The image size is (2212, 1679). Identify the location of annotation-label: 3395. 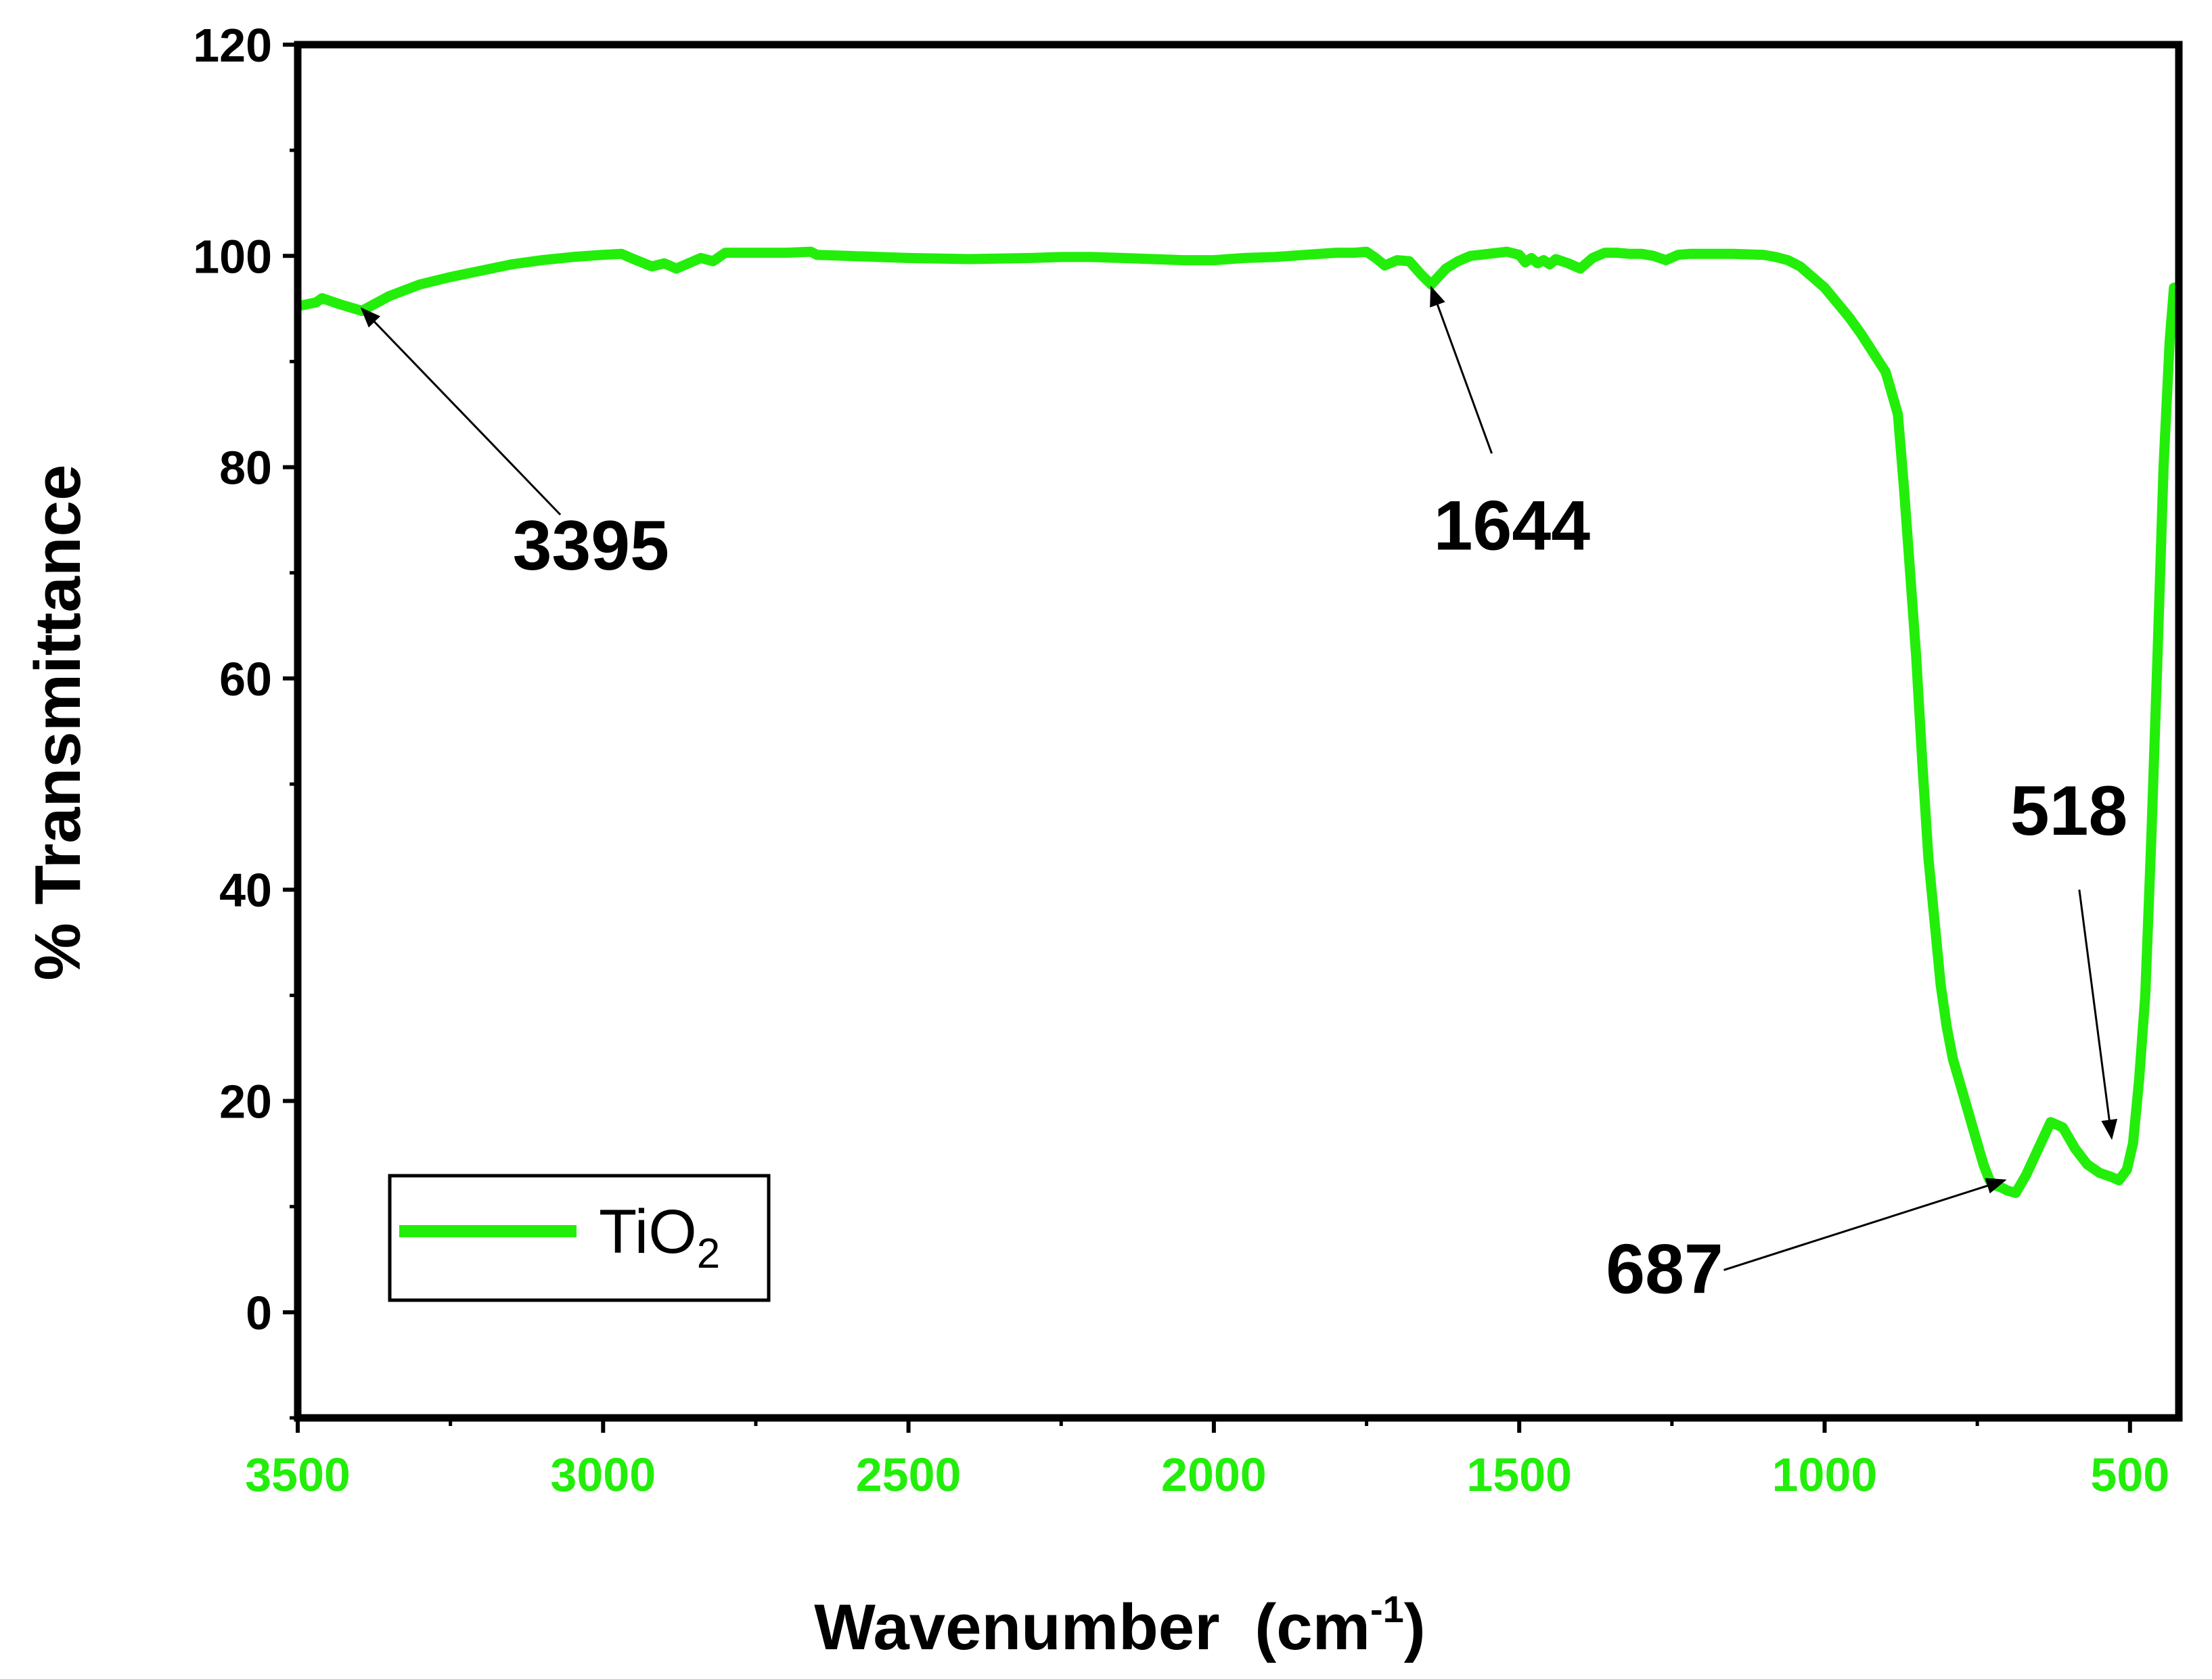
(591, 546).